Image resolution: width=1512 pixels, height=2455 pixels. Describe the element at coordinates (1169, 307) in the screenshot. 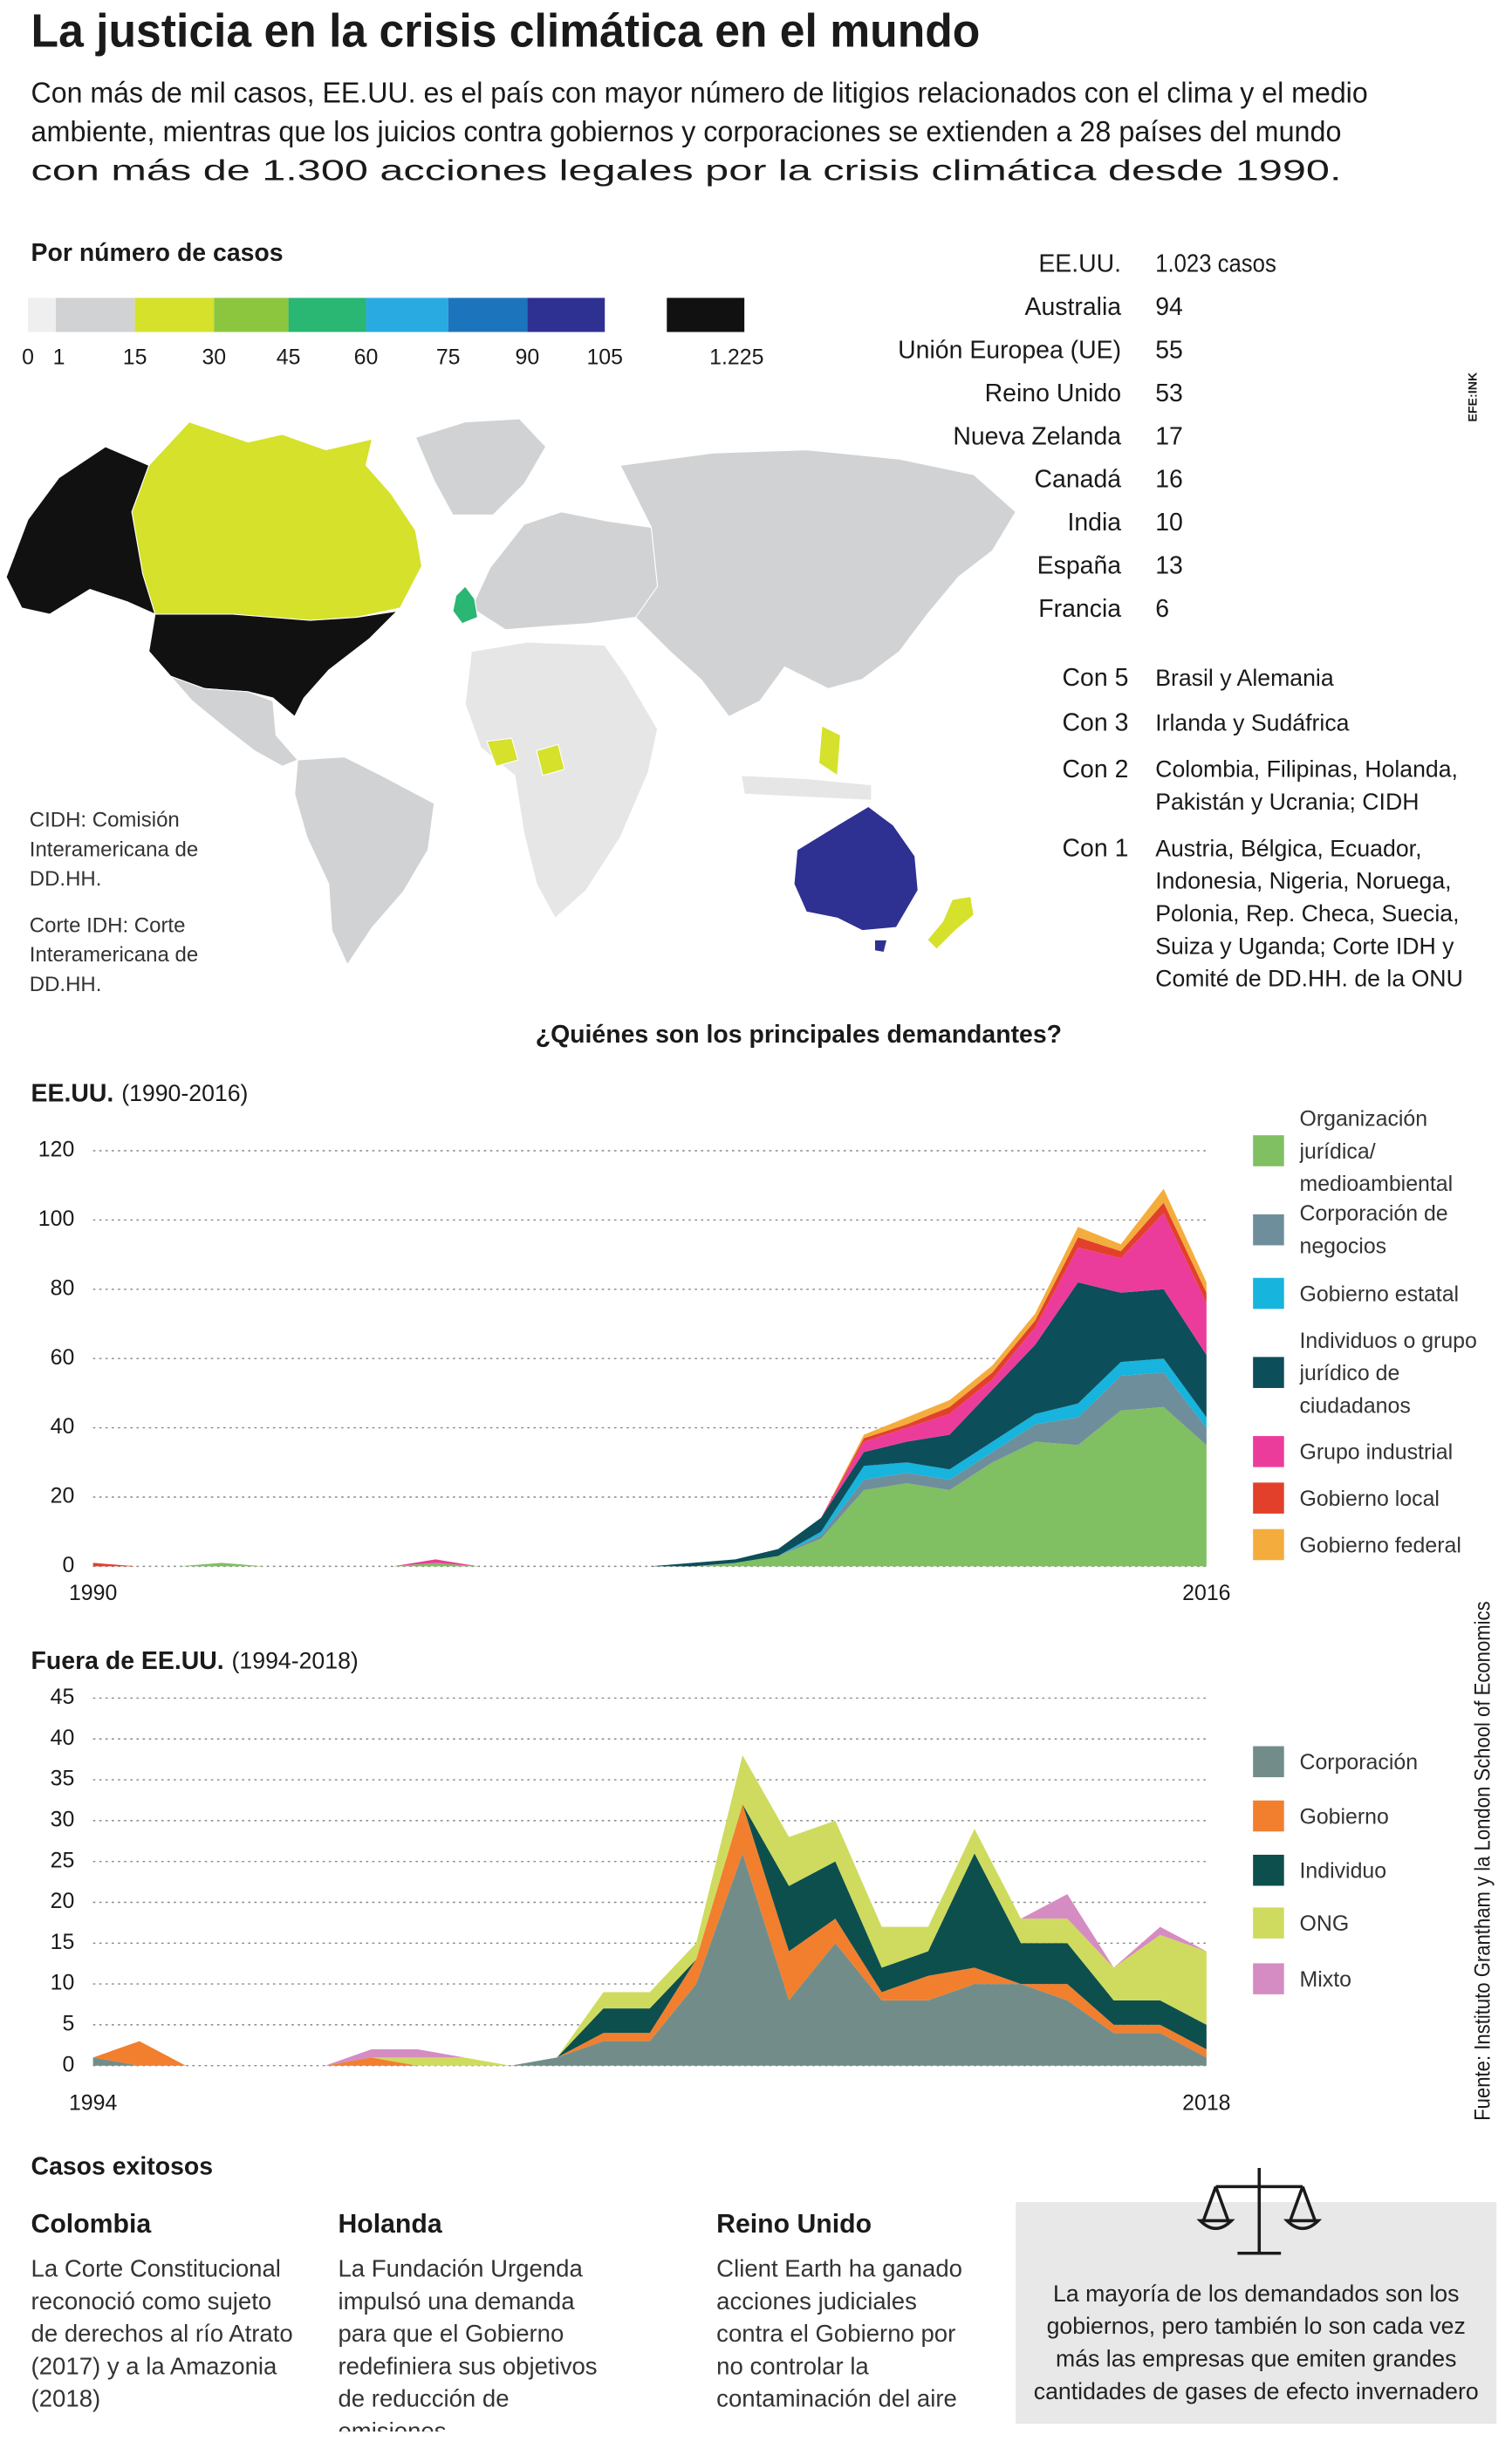

I see `ranking-value: 94` at that location.